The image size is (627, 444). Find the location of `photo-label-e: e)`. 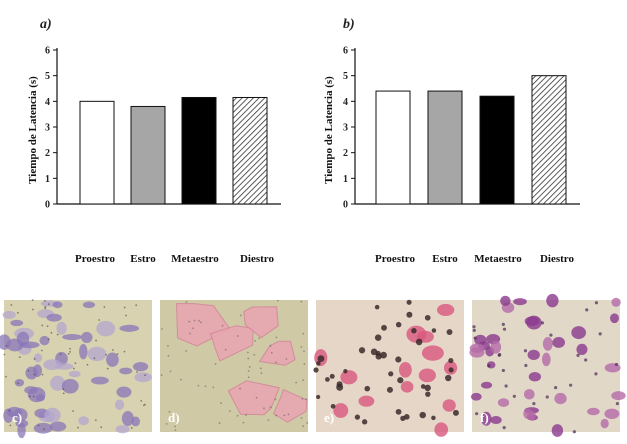

photo-label-e: e) is located at coordinates (329, 417).